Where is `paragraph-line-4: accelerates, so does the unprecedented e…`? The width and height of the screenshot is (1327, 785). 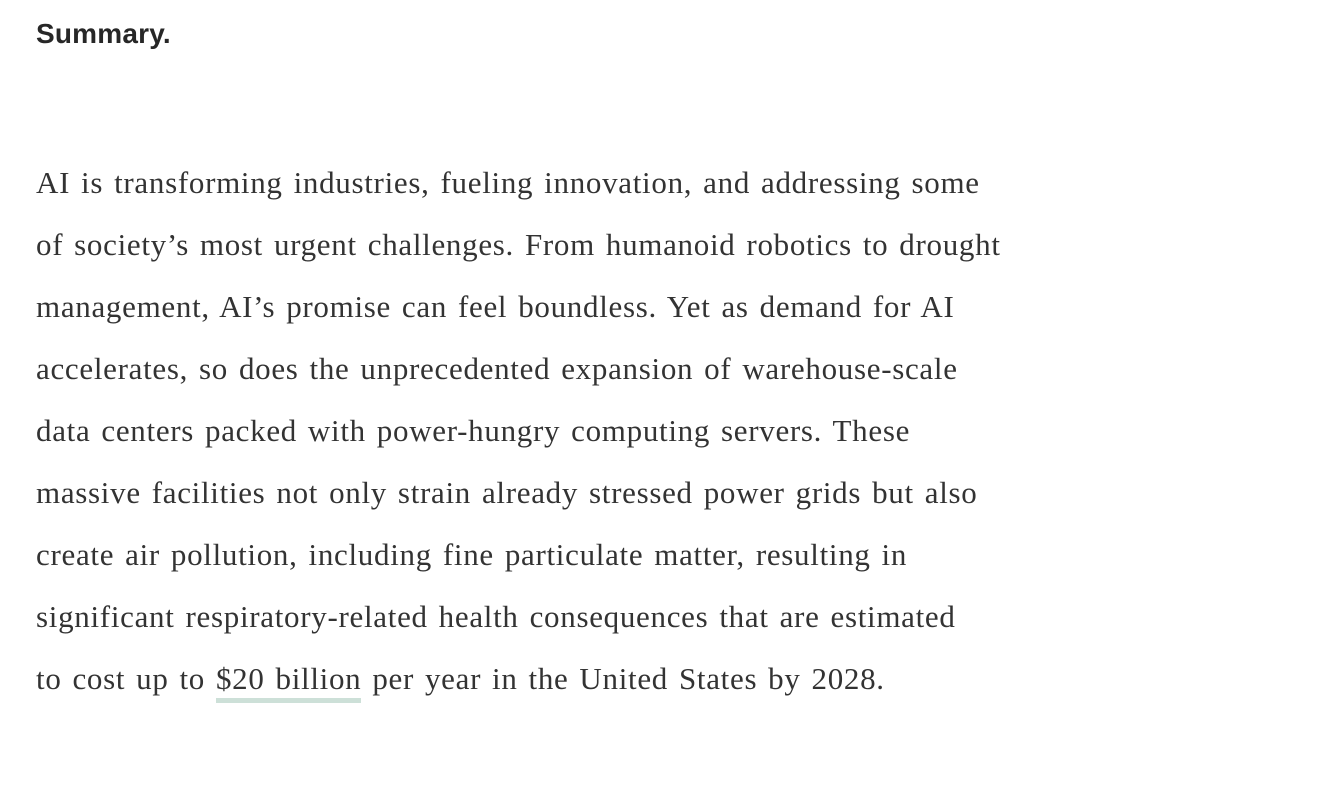
paragraph-line-4: accelerates, so does the unprecedented e… is located at coordinates (497, 368).